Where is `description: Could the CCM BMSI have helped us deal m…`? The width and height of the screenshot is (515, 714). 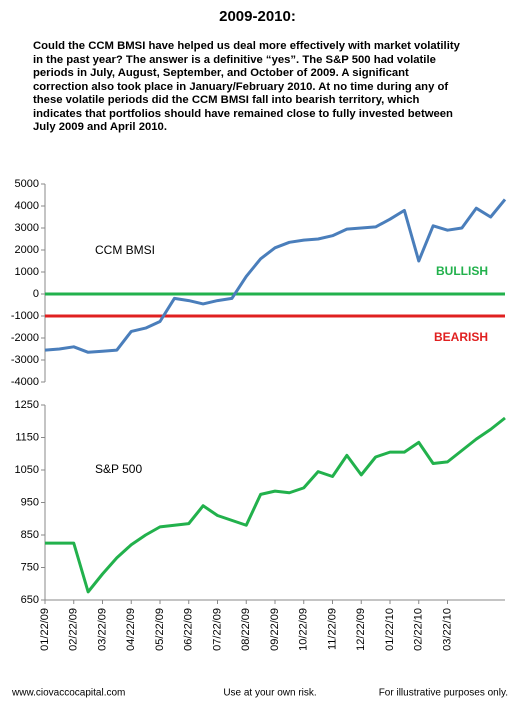
description: Could the CCM BMSI have helped us deal m… is located at coordinates (270, 87).